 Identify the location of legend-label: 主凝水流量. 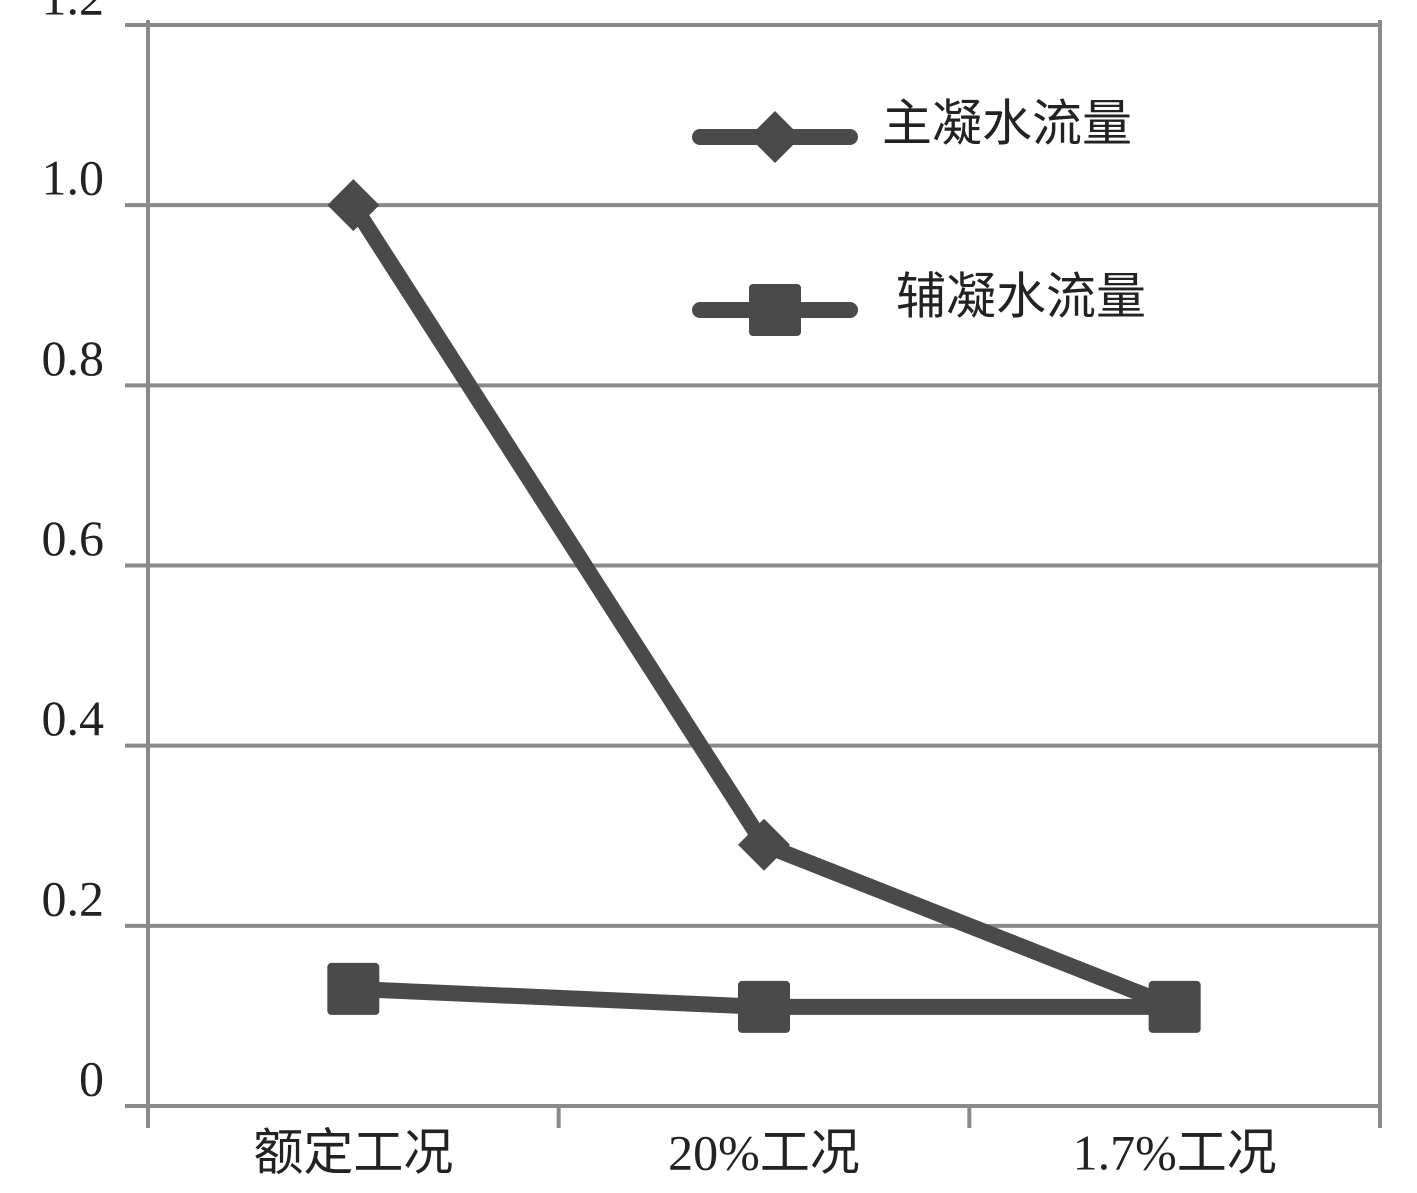
(1007, 123).